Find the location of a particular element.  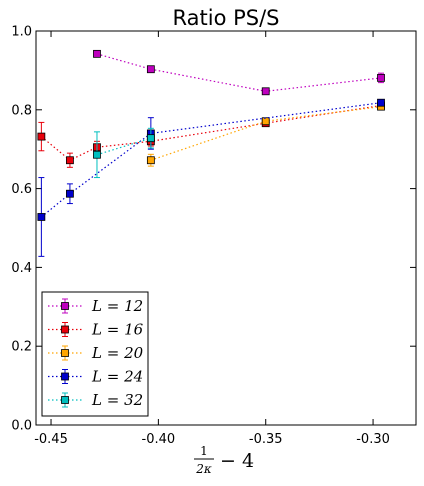

y-tick-label: 0.2 is located at coordinates (21, 347).